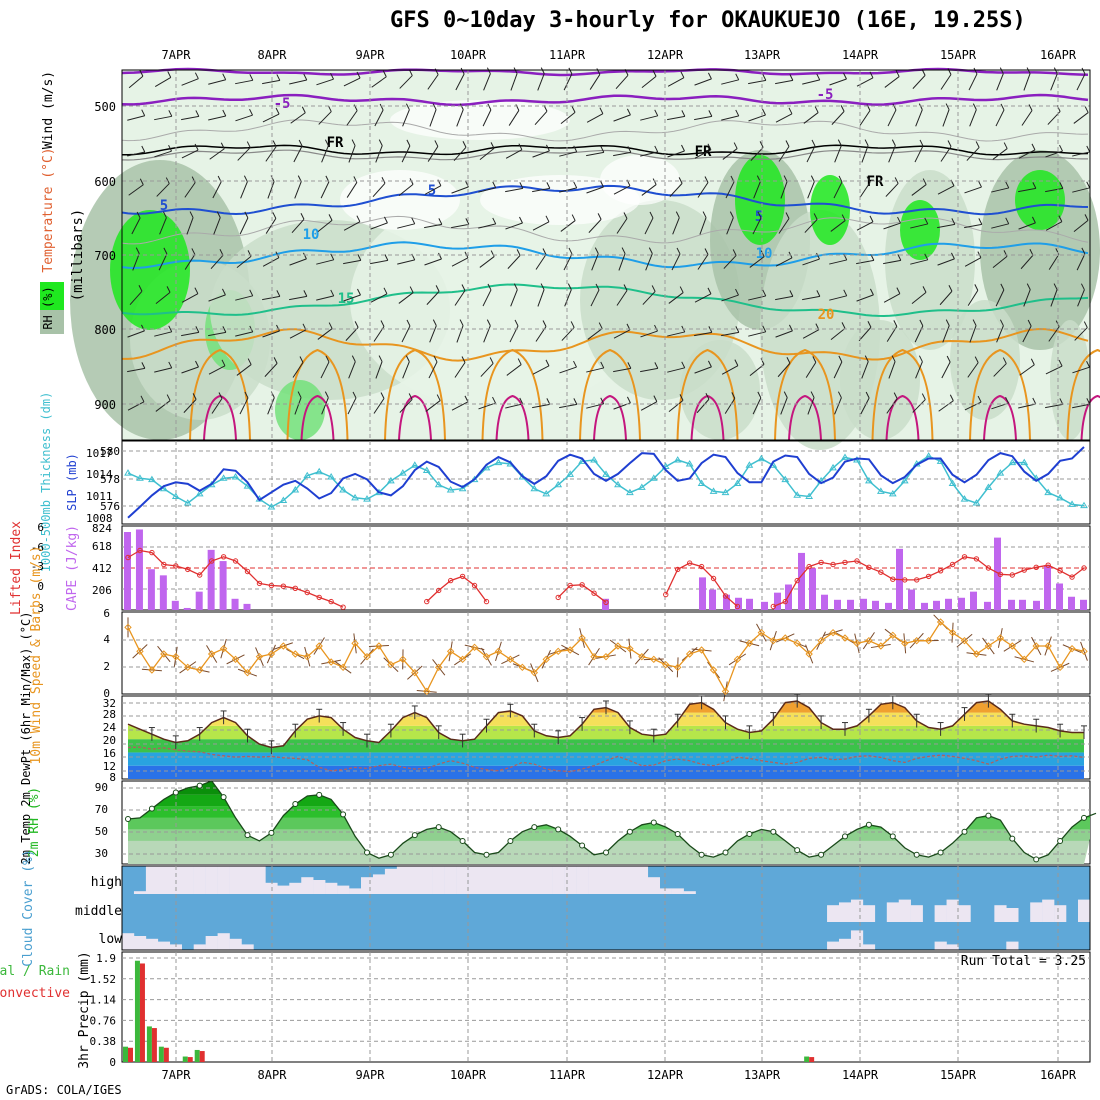  Describe the element at coordinates (609, 800) in the screenshot. I see `rh-band` at that location.